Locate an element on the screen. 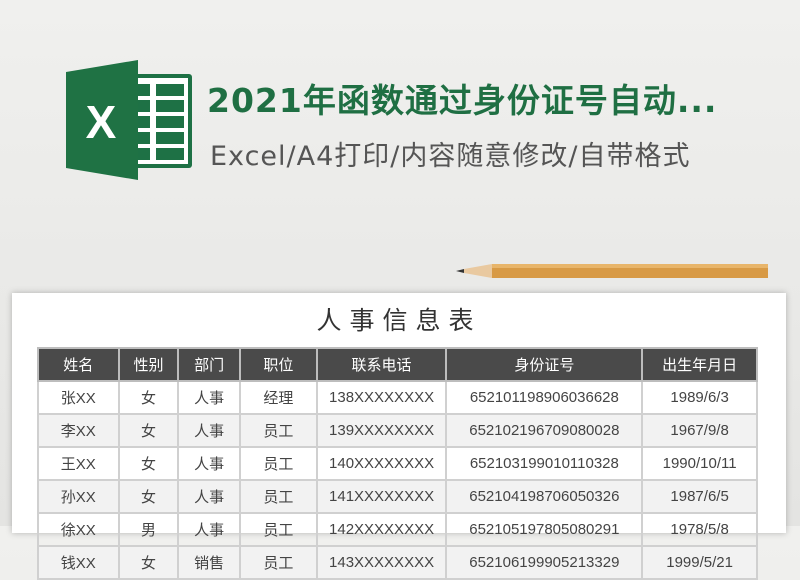 The image size is (800, 580). table-cell: 143XXXXXXXX is located at coordinates (381, 562).